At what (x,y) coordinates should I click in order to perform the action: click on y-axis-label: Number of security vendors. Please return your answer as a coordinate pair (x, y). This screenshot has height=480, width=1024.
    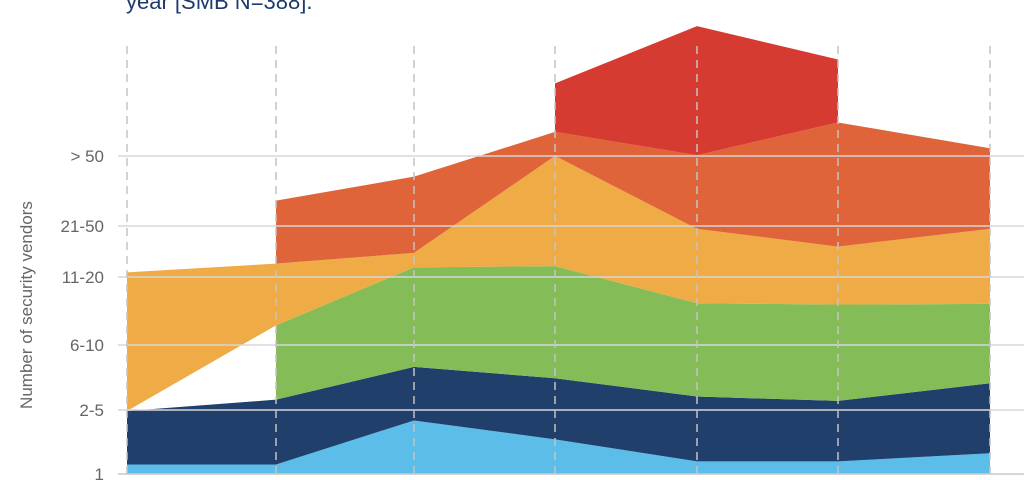
    Looking at the image, I should click on (26, 305).